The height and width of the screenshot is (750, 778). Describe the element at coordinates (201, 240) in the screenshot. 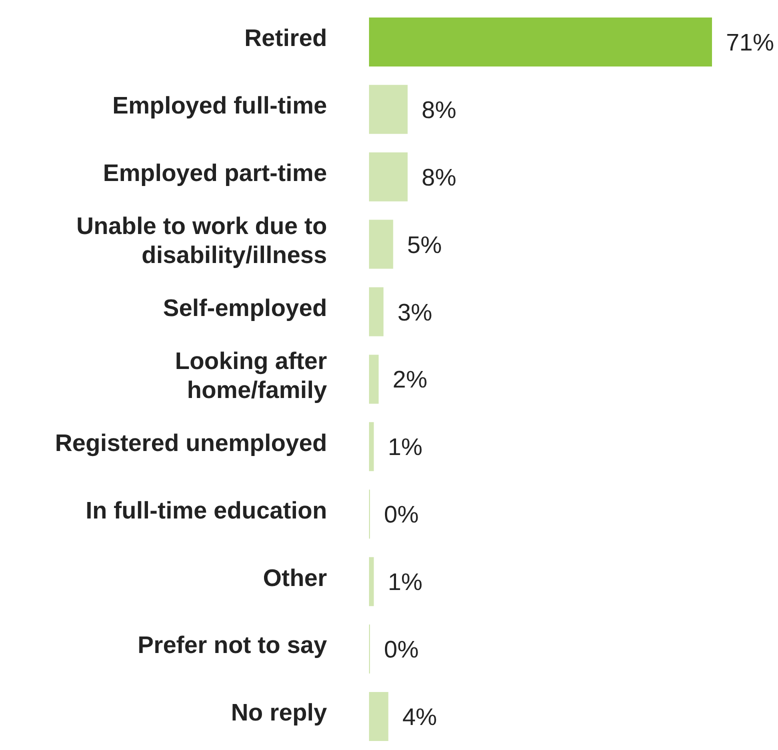

I see `y-tick-label: Unable to work due to disability/illness` at that location.